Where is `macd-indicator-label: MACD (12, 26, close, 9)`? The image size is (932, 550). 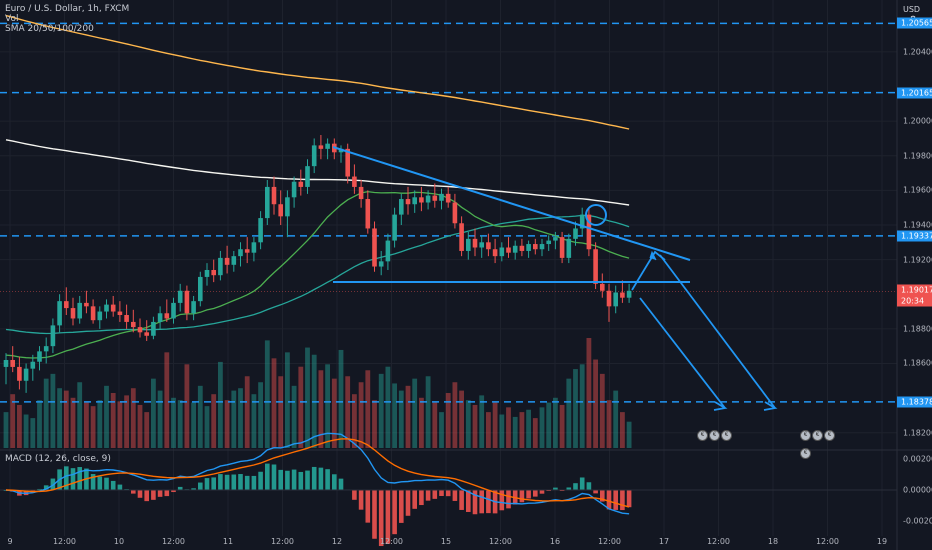 macd-indicator-label: MACD (12, 26, close, 9) is located at coordinates (58, 459).